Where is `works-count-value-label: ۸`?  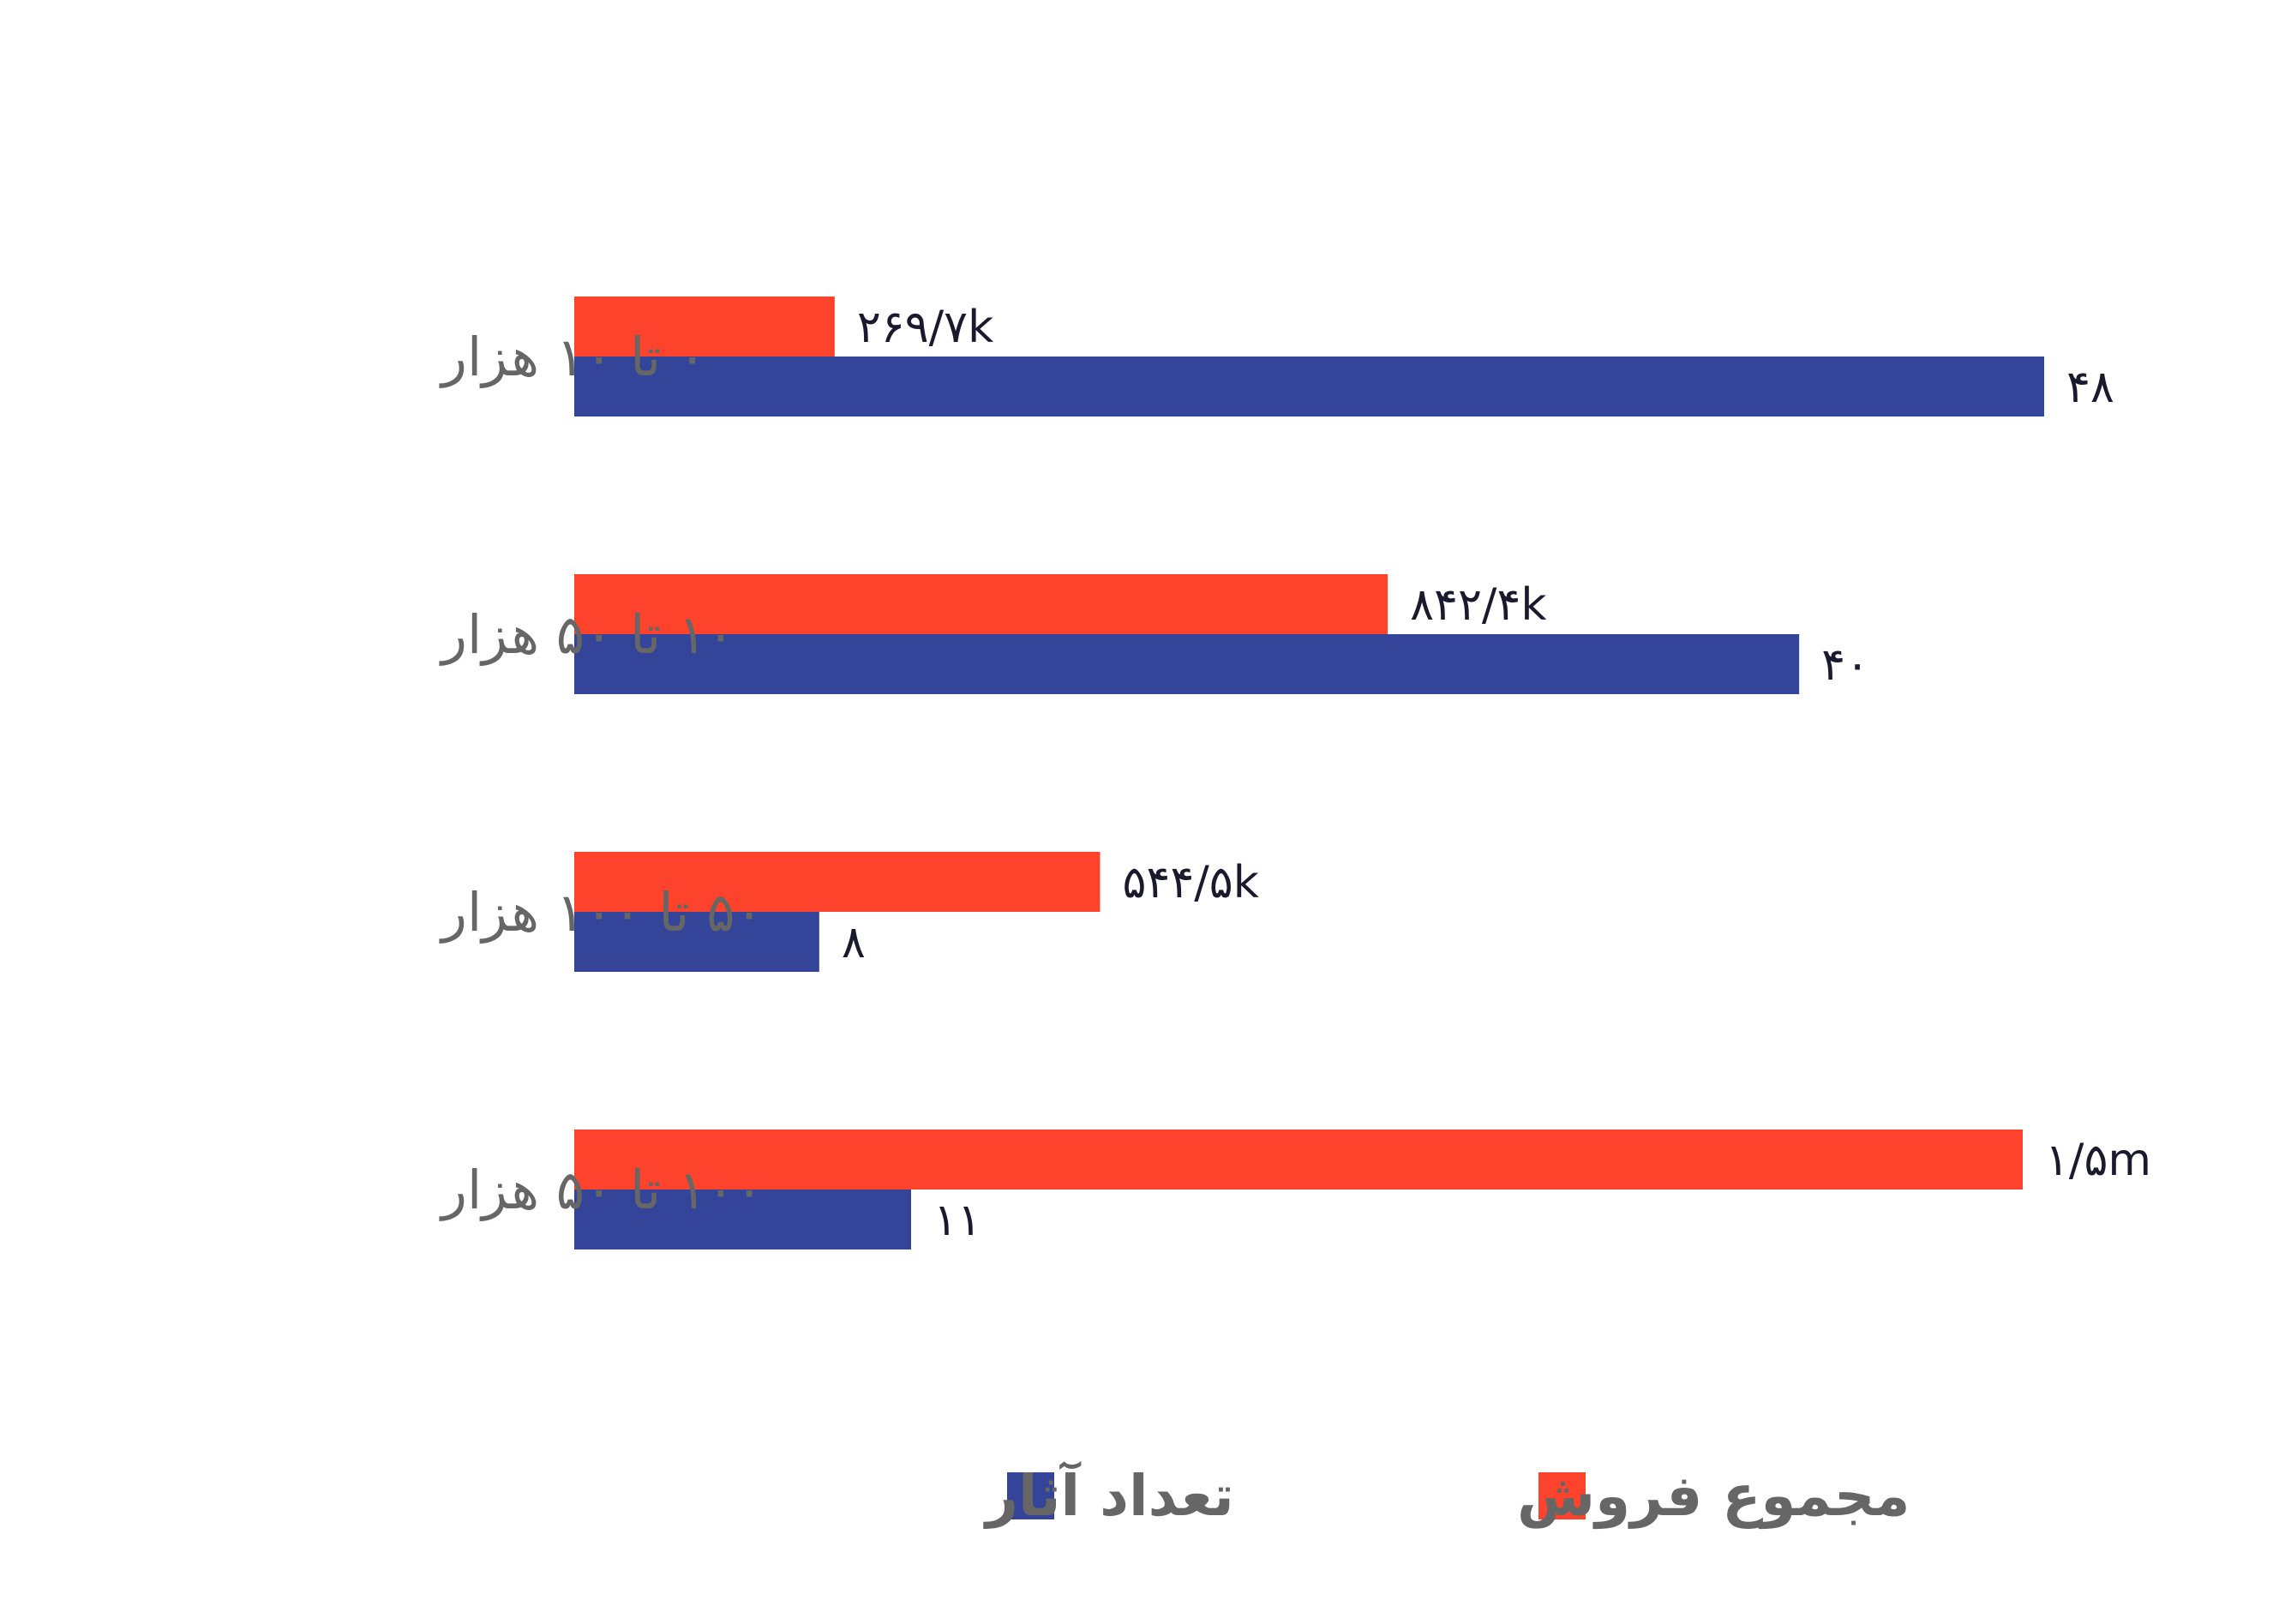 works-count-value-label: ۸ is located at coordinates (854, 943).